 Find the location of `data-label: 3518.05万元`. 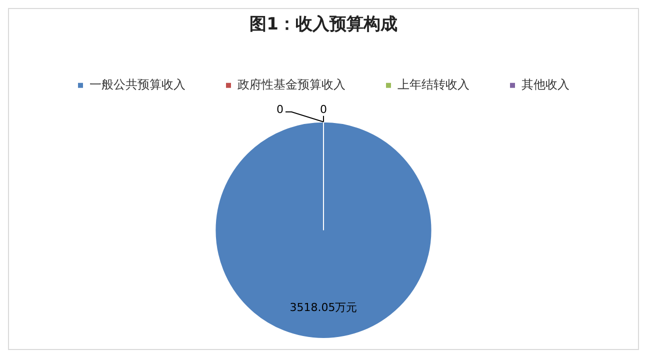

data-label: 3518.05万元 is located at coordinates (324, 307).